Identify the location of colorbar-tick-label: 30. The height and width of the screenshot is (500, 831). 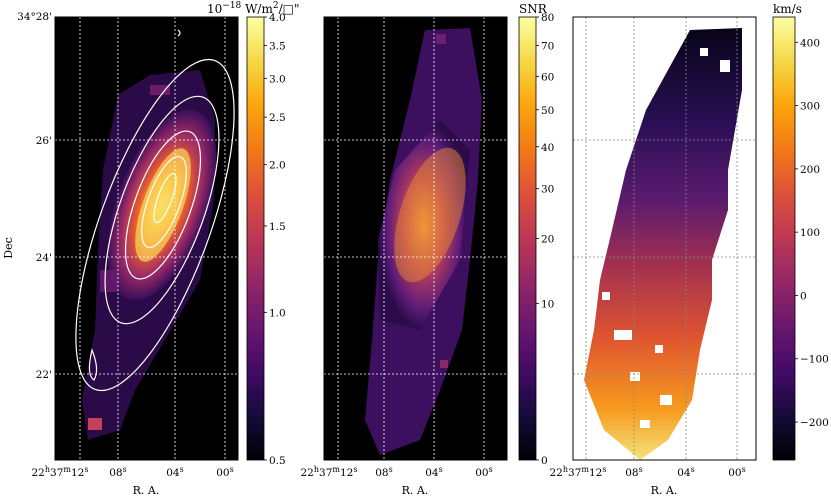
(547, 190).